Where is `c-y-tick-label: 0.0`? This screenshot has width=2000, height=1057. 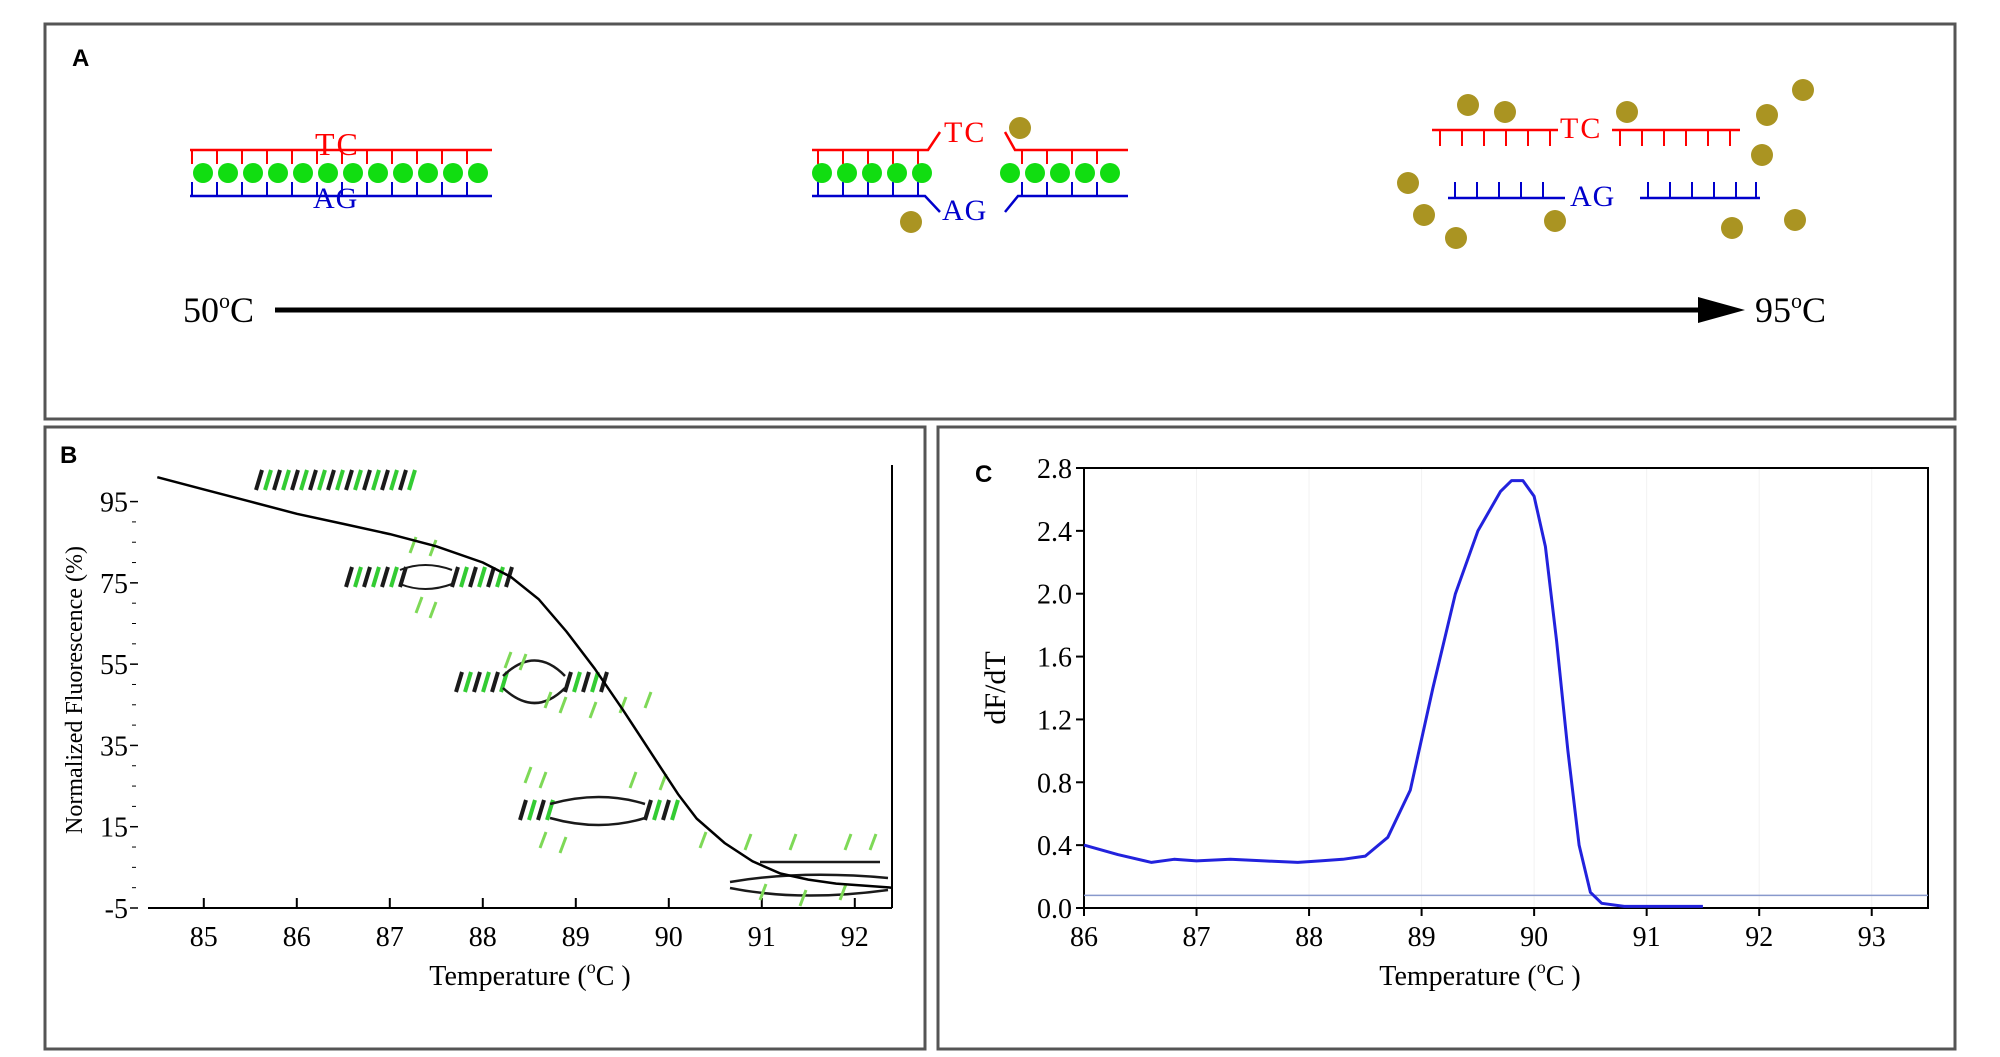 c-y-tick-label: 0.0 is located at coordinates (1054, 909).